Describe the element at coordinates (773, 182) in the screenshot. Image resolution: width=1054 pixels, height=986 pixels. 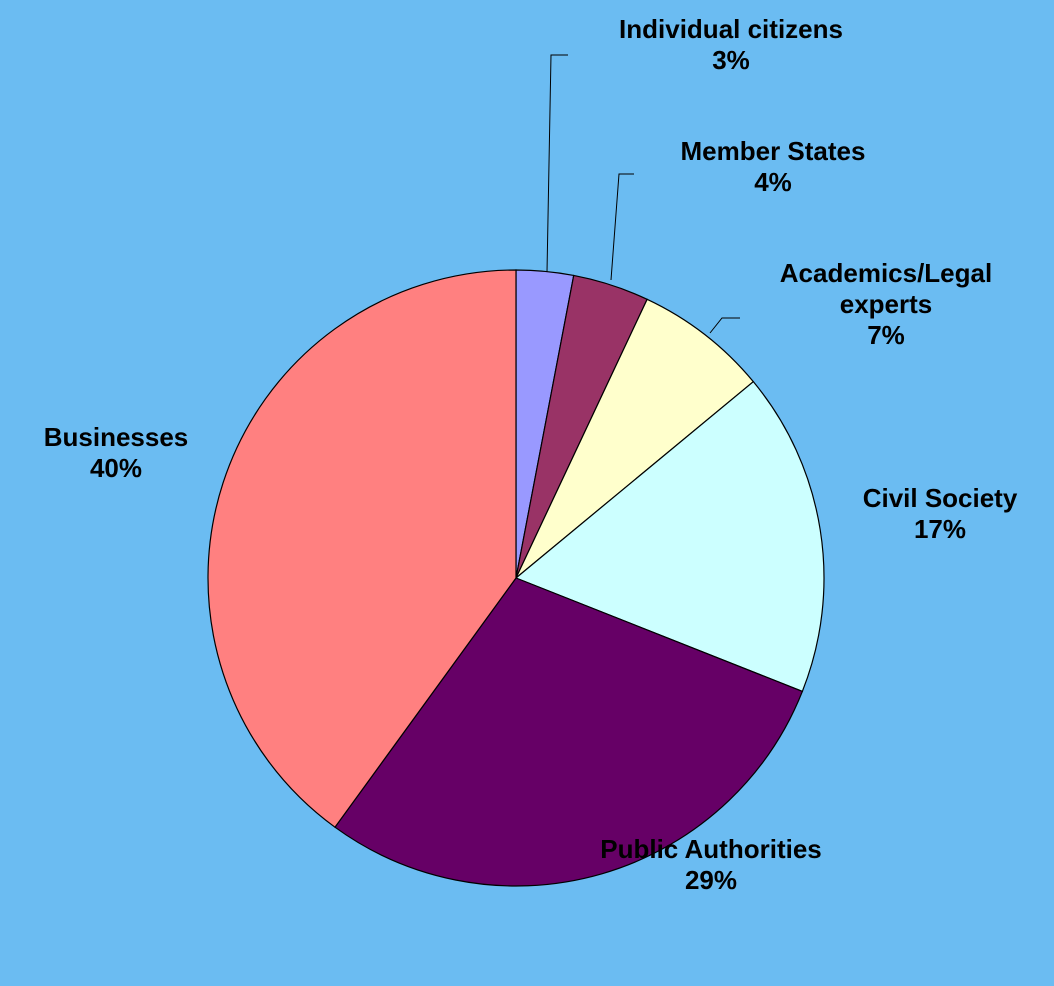
I see `slice-value-label: 4%` at that location.